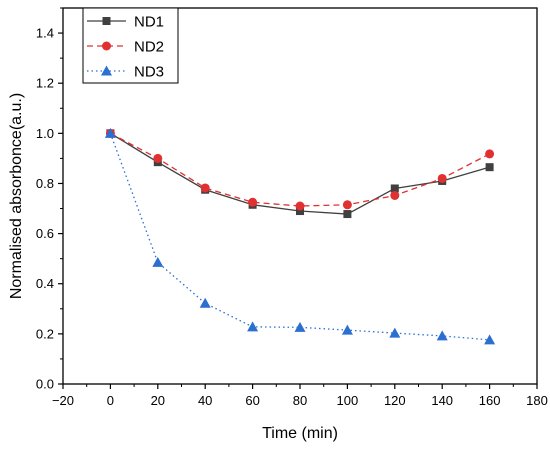  What do you see at coordinates (395, 400) in the screenshot?
I see `x-tick-label: 120` at bounding box center [395, 400].